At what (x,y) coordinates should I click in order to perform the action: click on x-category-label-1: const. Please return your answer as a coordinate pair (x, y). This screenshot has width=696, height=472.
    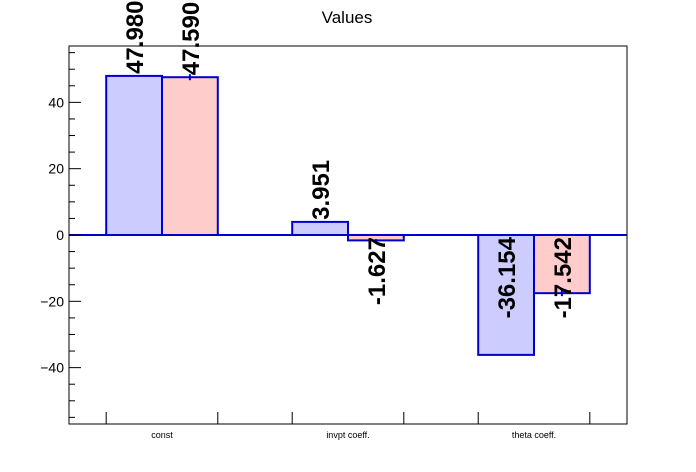
    Looking at the image, I should click on (162, 435).